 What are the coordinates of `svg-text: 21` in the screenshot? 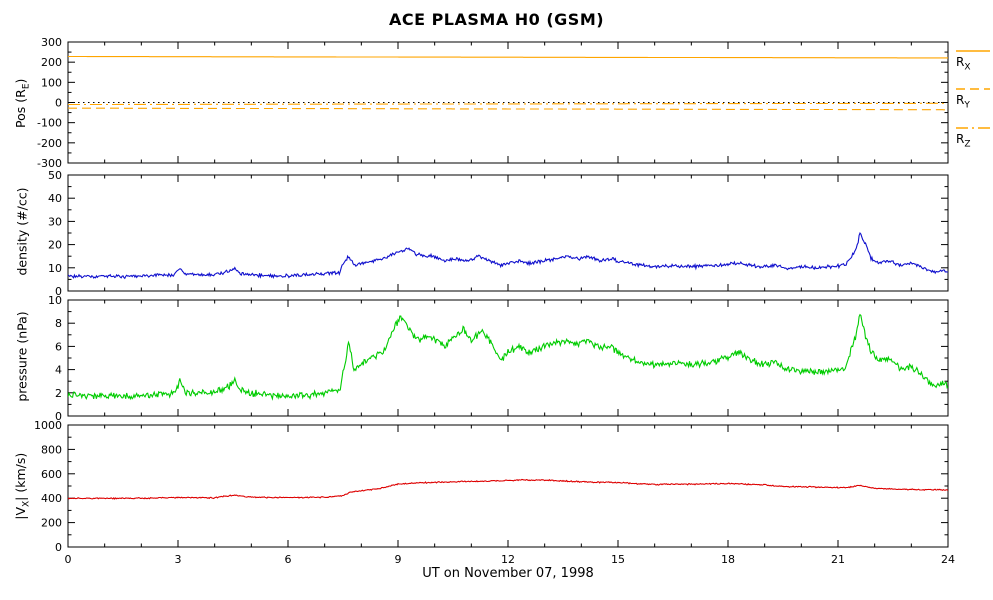 It's located at (838, 559).